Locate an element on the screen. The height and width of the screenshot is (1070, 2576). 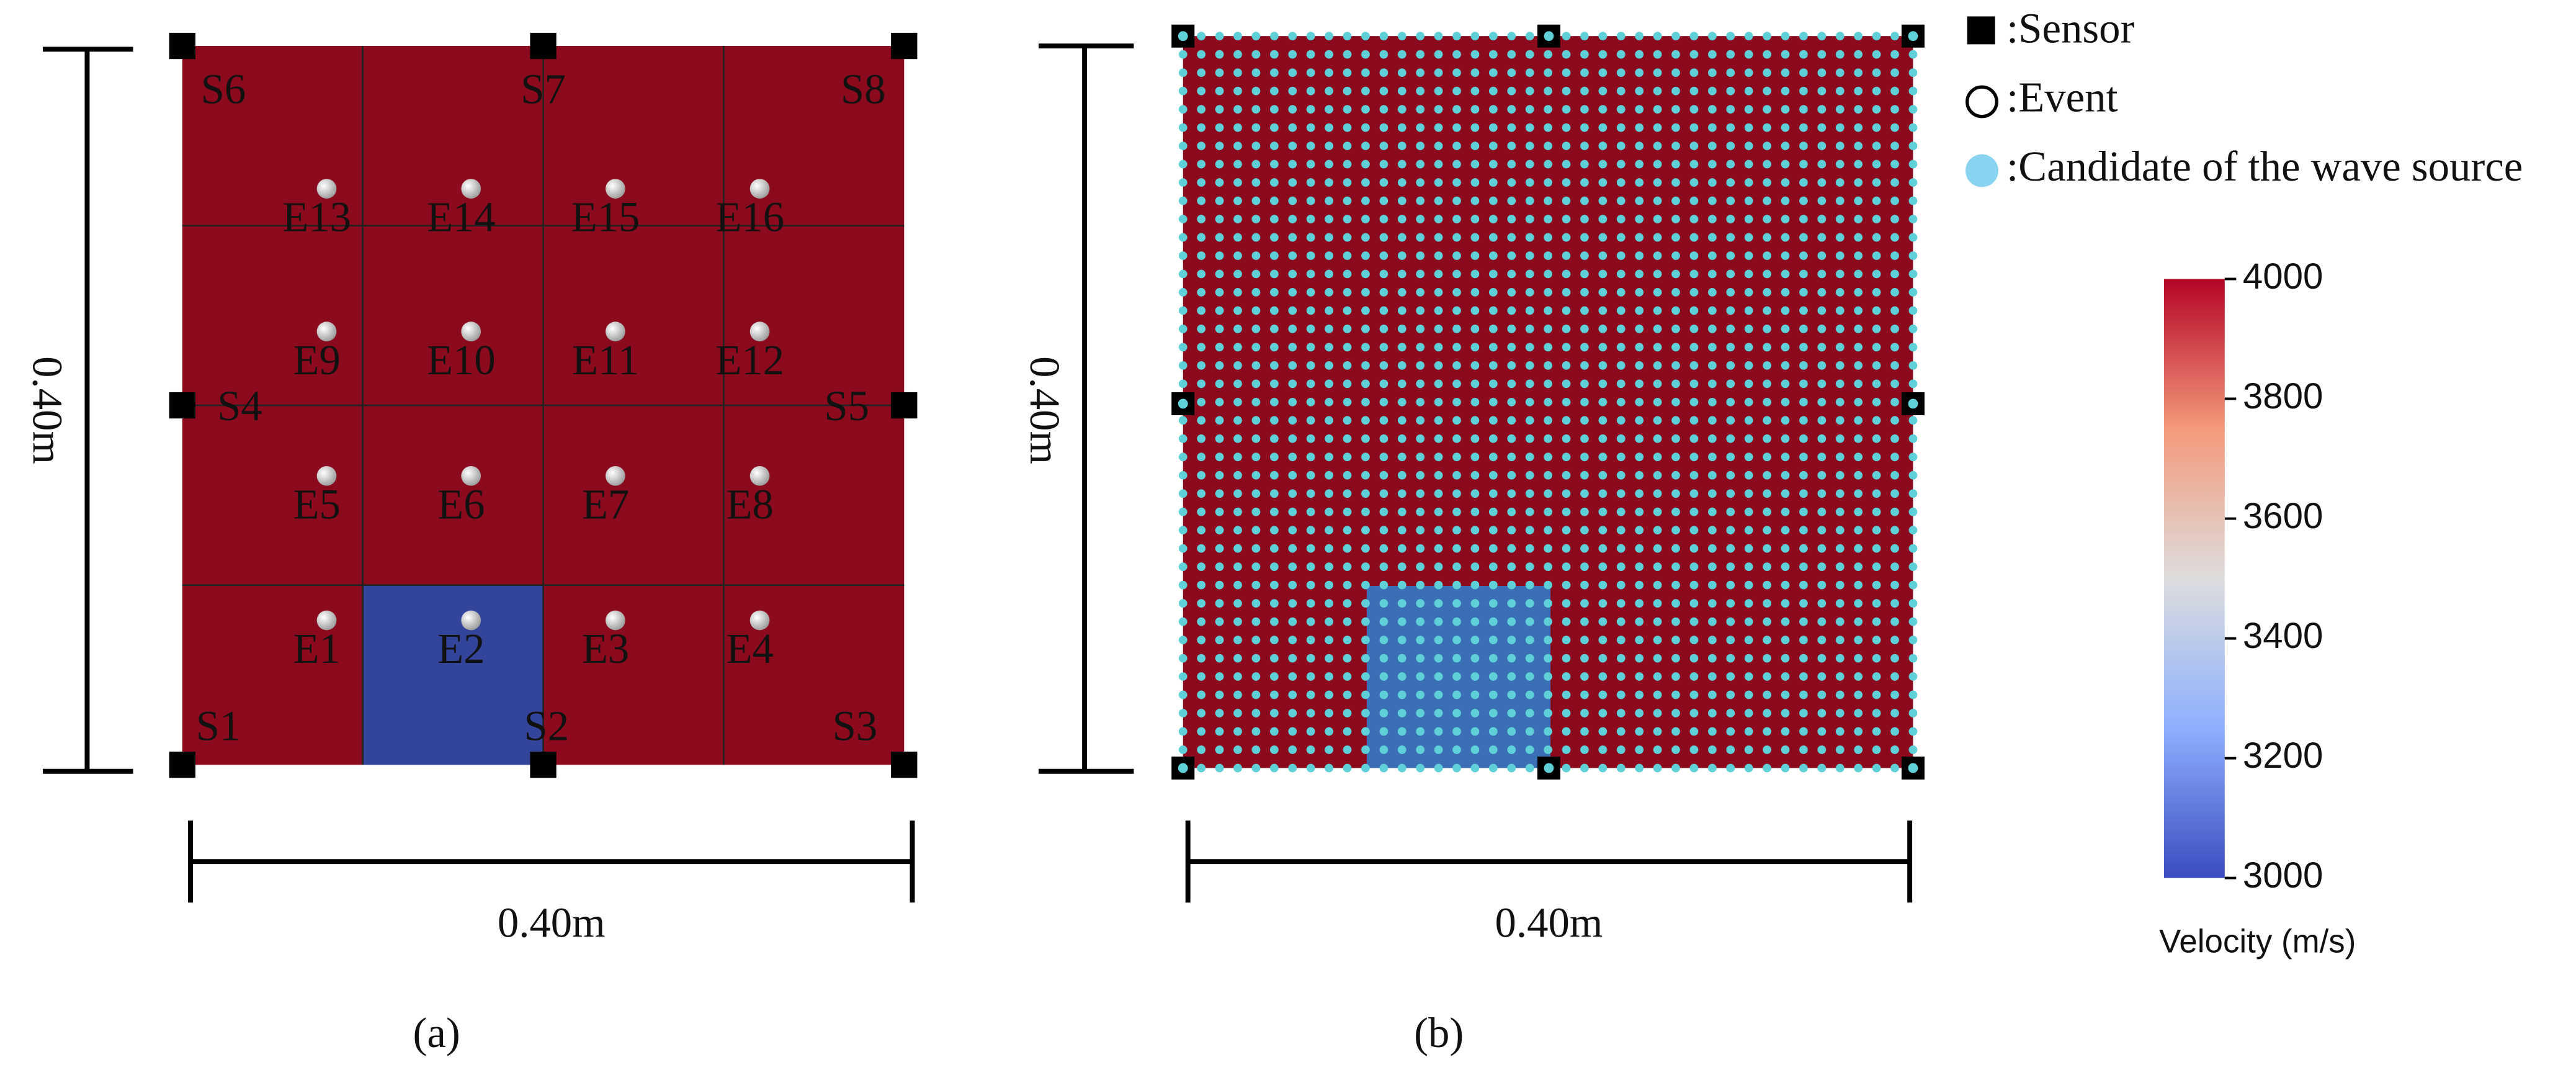
colorbar-tick-label: 3800 is located at coordinates (2283, 396).